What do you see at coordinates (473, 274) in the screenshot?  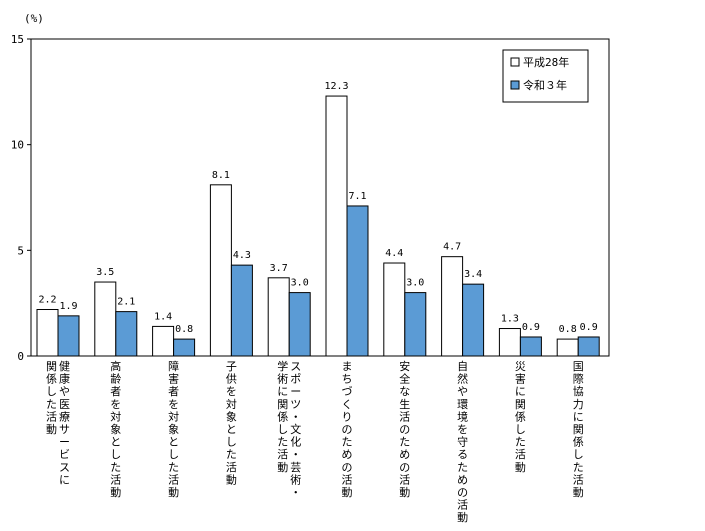 I see `value-label: 3.4` at bounding box center [473, 274].